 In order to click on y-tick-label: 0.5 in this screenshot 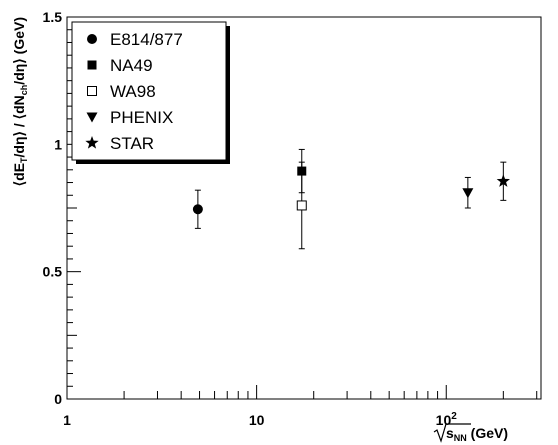, I will do `click(53, 272)`.